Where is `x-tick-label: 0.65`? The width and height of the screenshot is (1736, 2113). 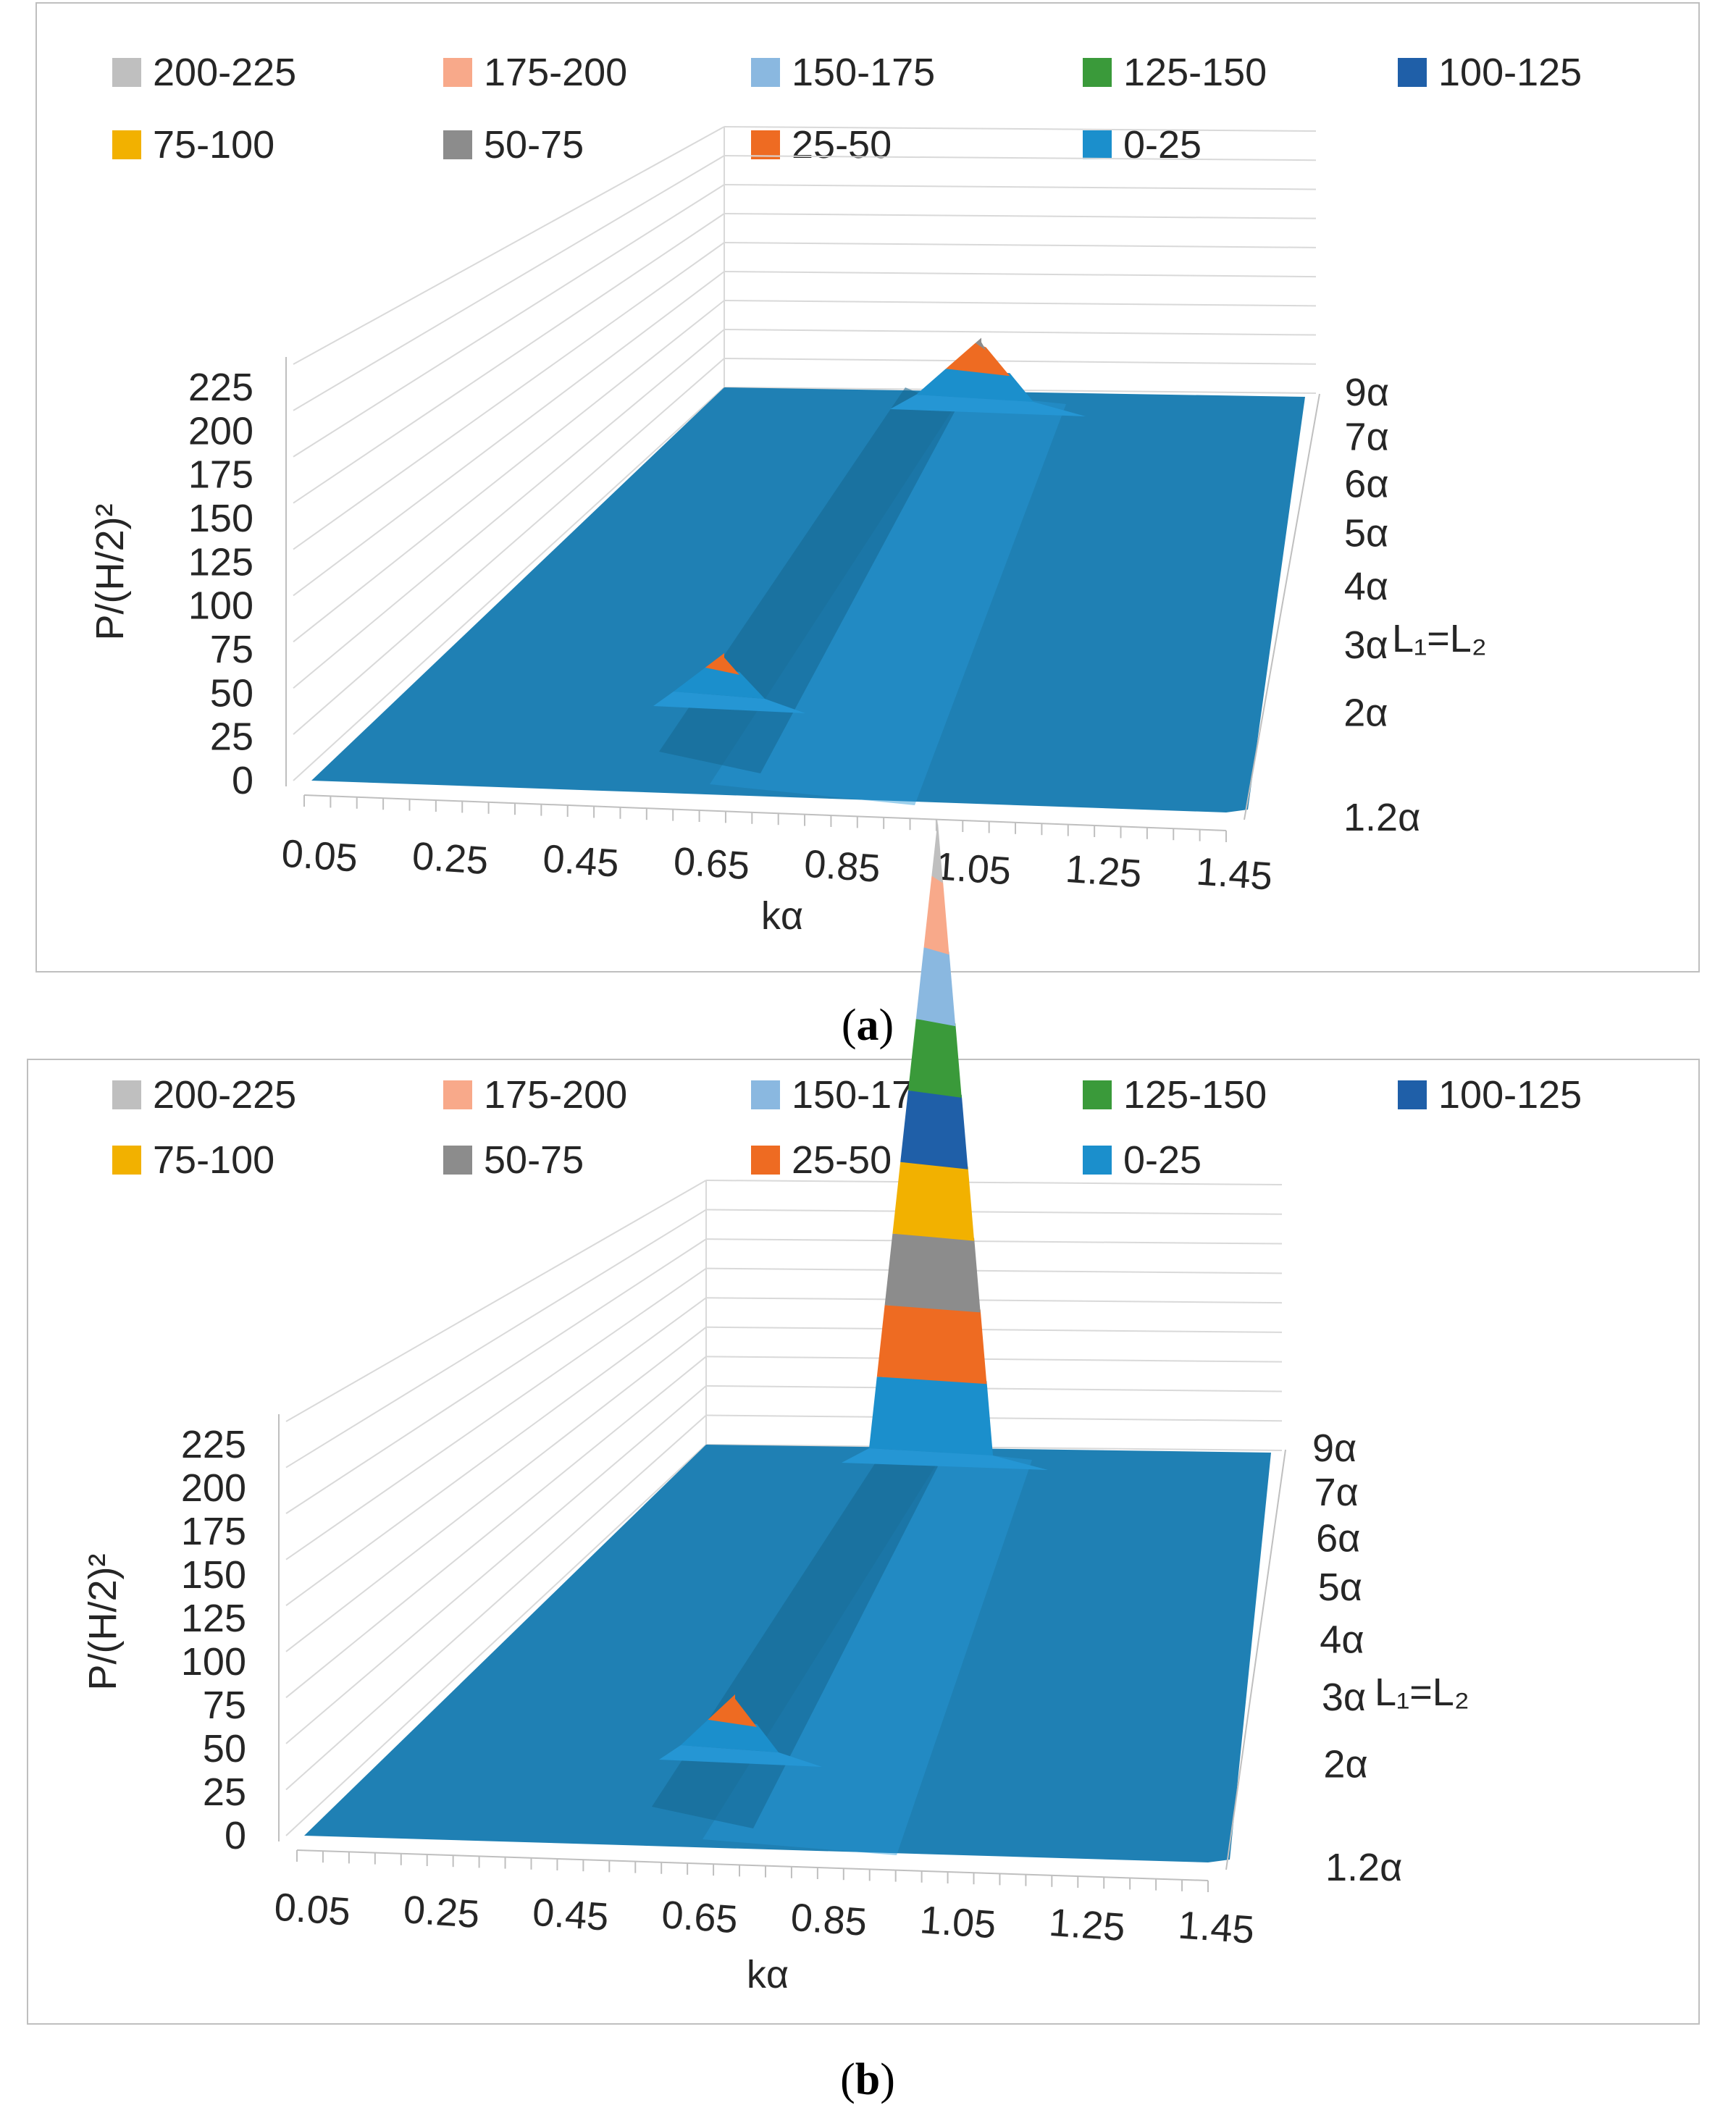 x-tick-label: 0.65 is located at coordinates (700, 1917).